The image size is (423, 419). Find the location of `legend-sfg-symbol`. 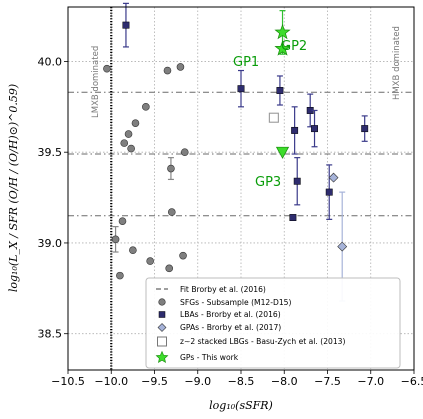

legend-sfg-symbol is located at coordinates (162, 302).